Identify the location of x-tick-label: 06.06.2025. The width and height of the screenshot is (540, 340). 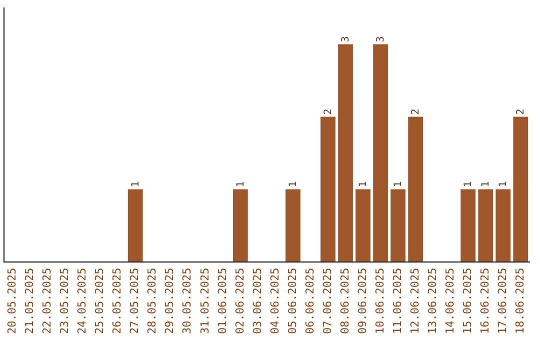
(309, 301).